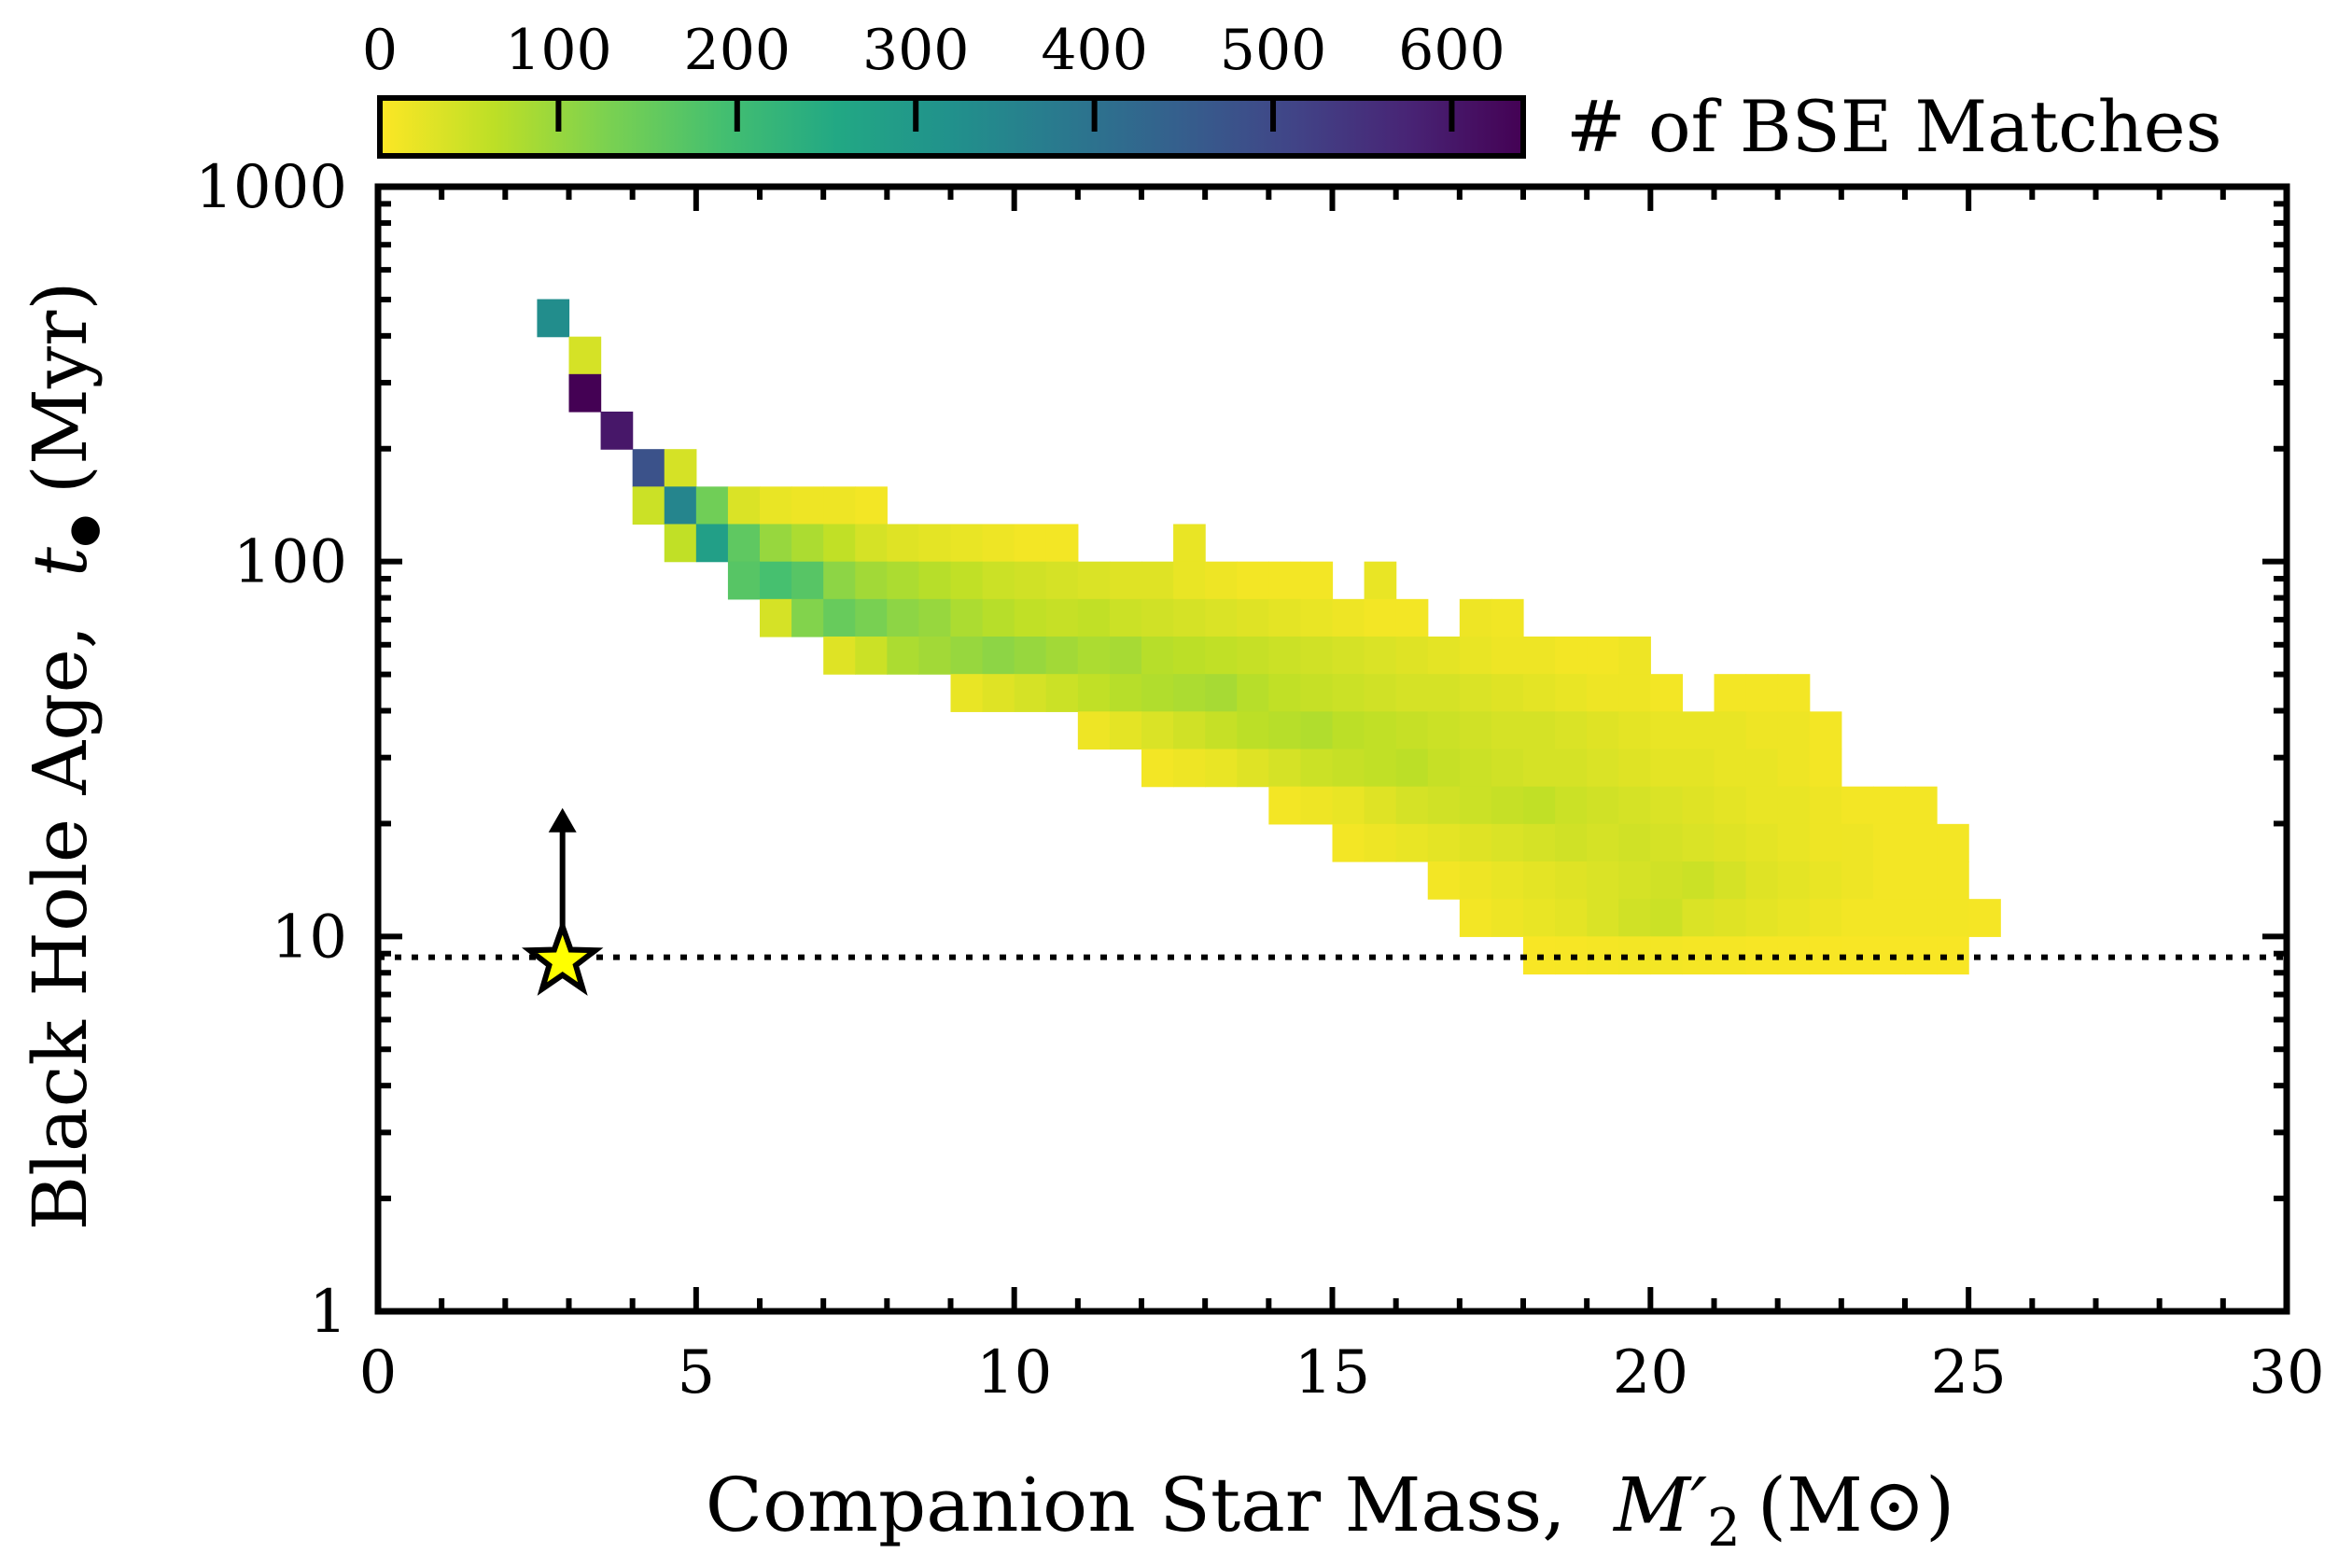  Describe the element at coordinates (562, 956) in the screenshot. I see `star-marker` at that location.